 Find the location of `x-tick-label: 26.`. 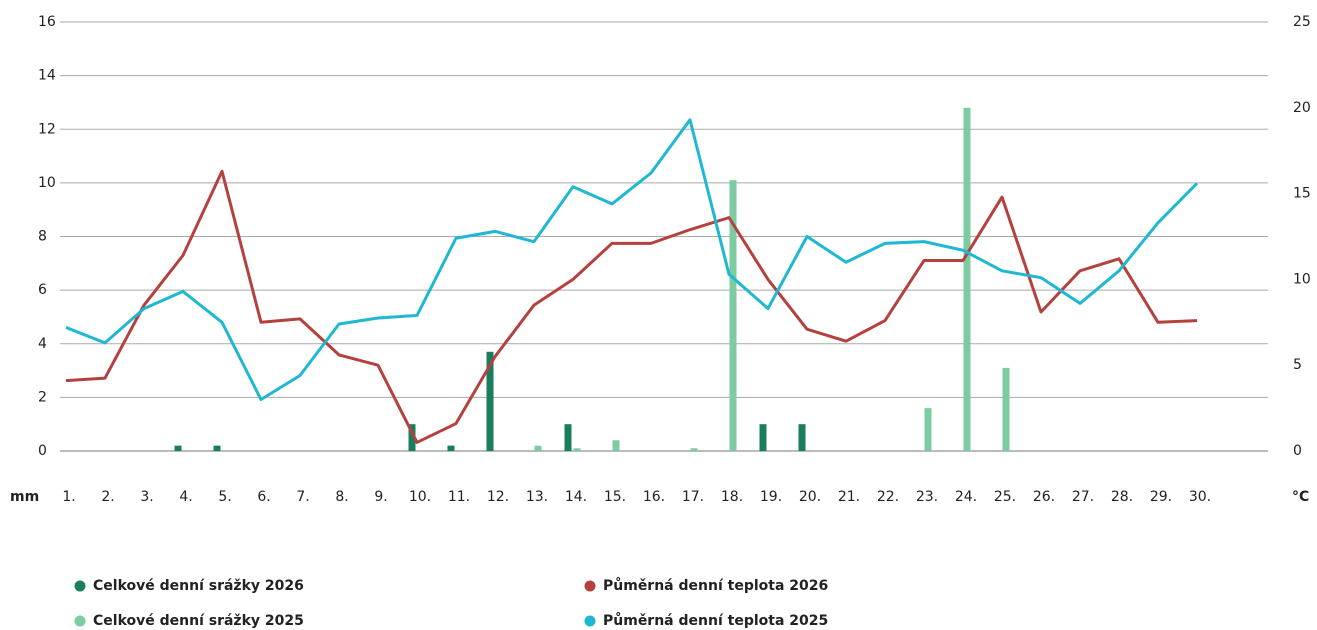

x-tick-label: 26. is located at coordinates (1044, 497).